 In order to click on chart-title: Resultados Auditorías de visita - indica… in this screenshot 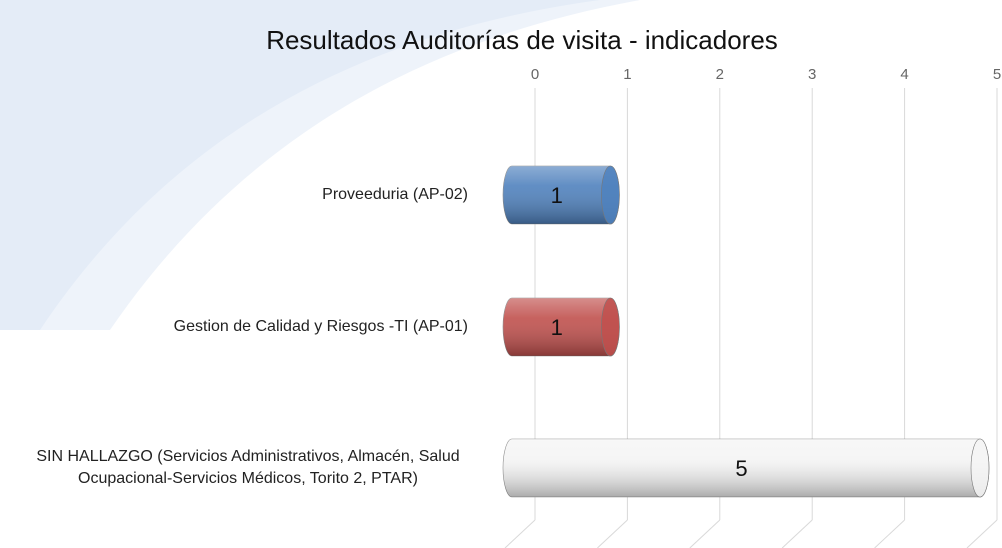, I will do `click(522, 40)`.